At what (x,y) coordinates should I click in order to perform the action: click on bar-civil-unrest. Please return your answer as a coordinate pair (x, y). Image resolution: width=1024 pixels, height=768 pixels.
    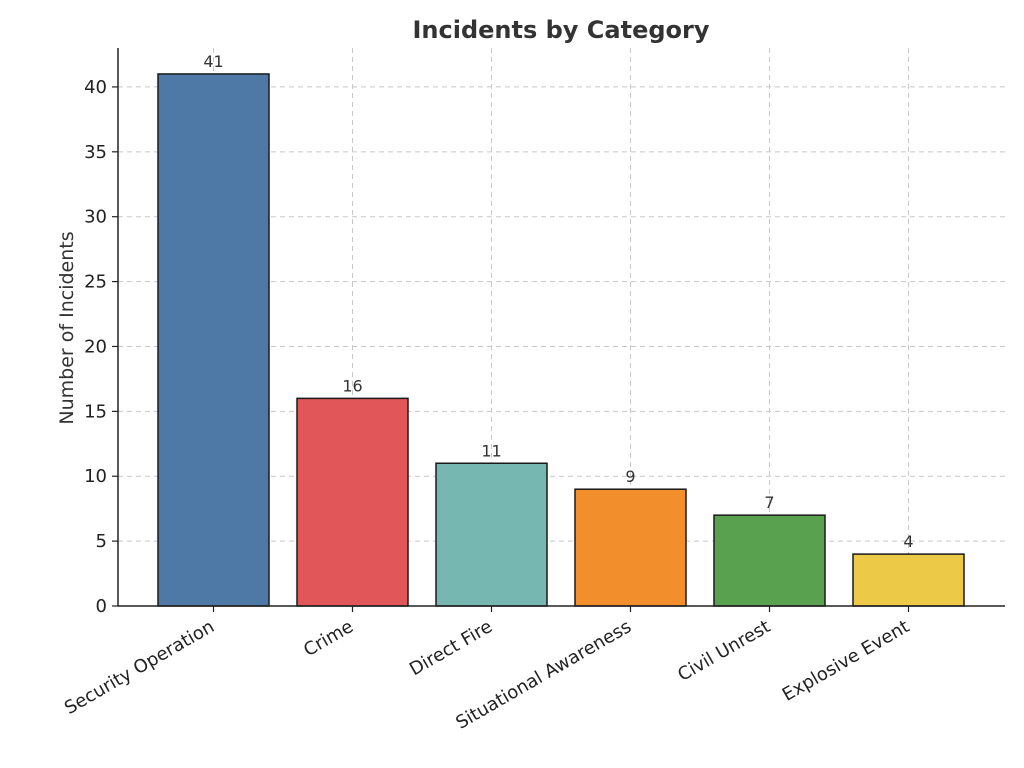
    Looking at the image, I should click on (769, 560).